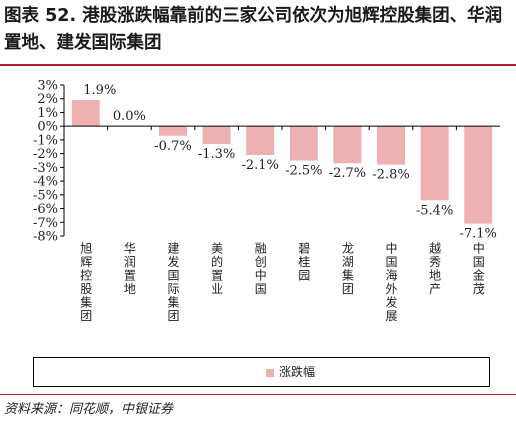 Image resolution: width=516 pixels, height=424 pixels. Describe the element at coordinates (477, 234) in the screenshot. I see `bar-value-label: -7.1%` at that location.